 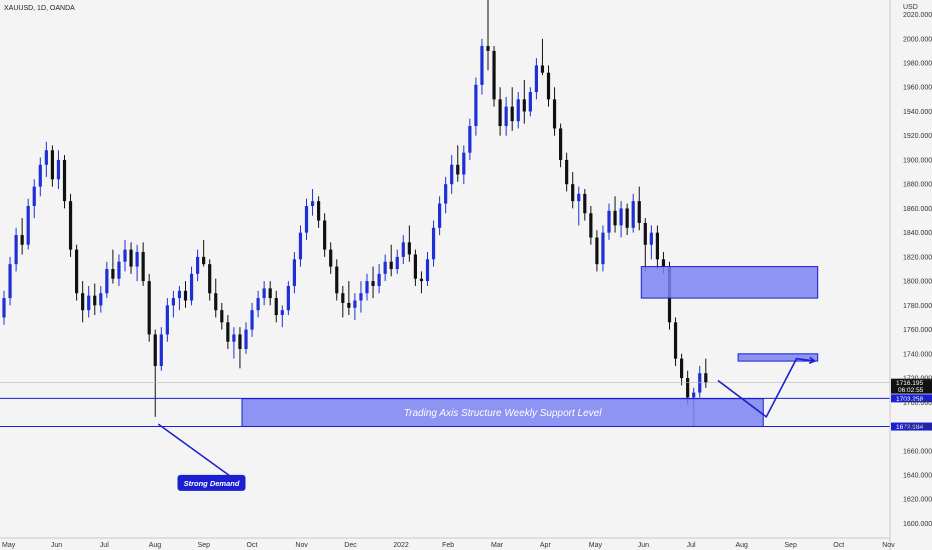 I want to click on annotation-pointer, so click(x=198, y=453).